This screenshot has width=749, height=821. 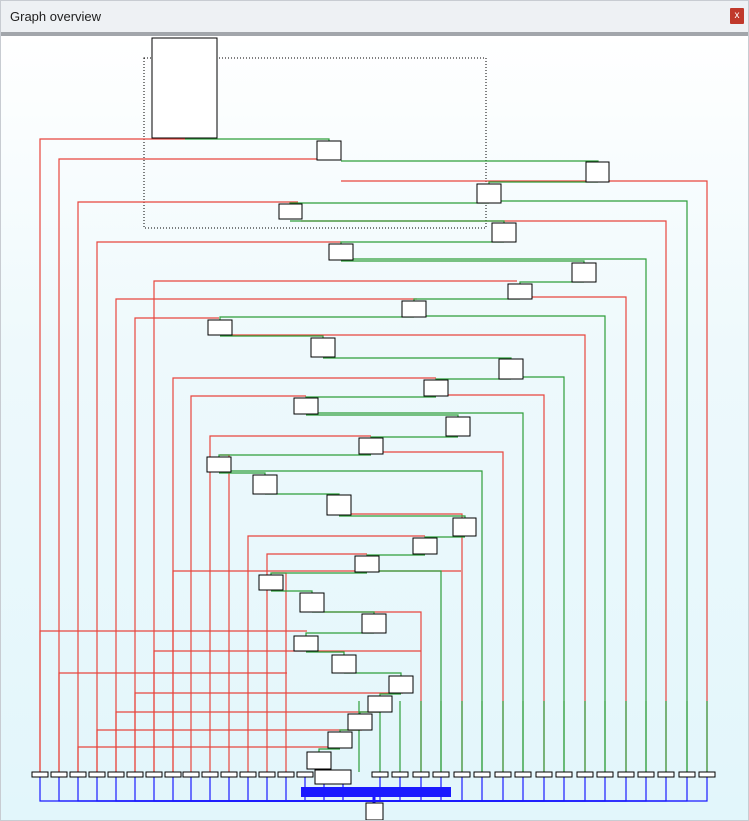 I want to click on return-edge, so click(x=541, y=789).